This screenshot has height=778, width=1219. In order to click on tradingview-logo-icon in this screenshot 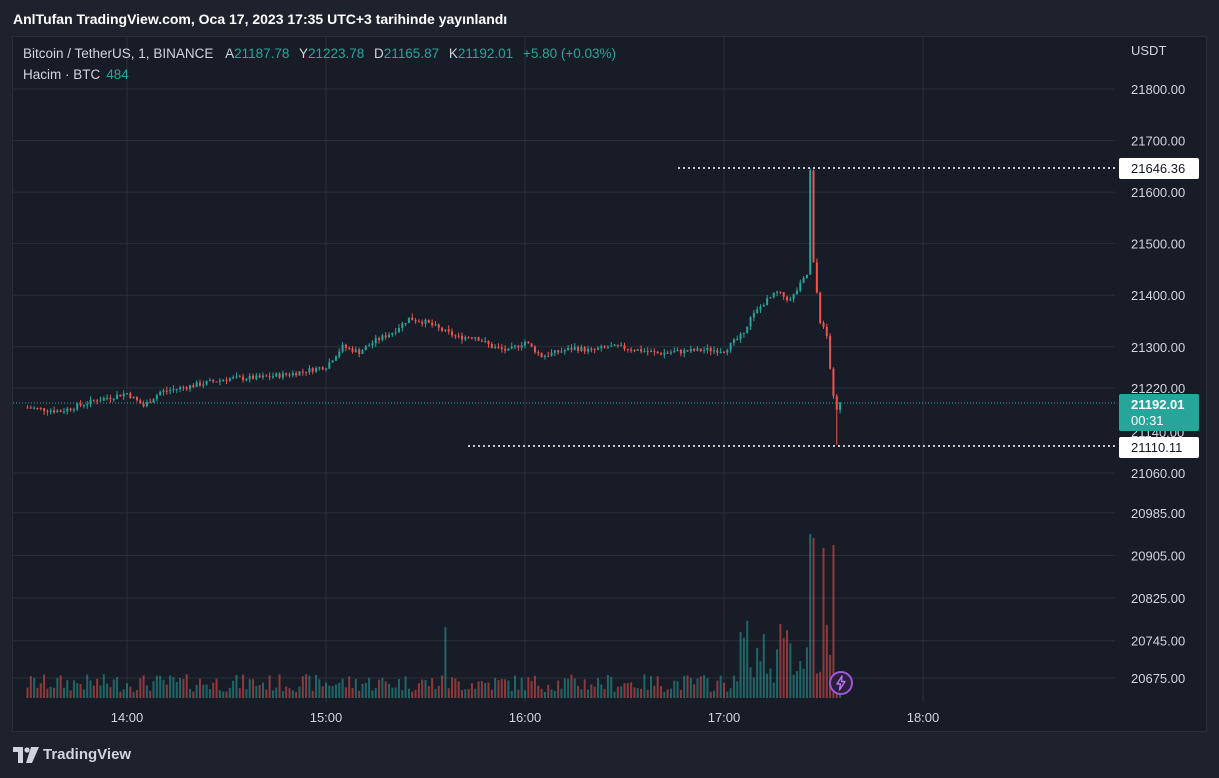, I will do `click(26, 754)`.